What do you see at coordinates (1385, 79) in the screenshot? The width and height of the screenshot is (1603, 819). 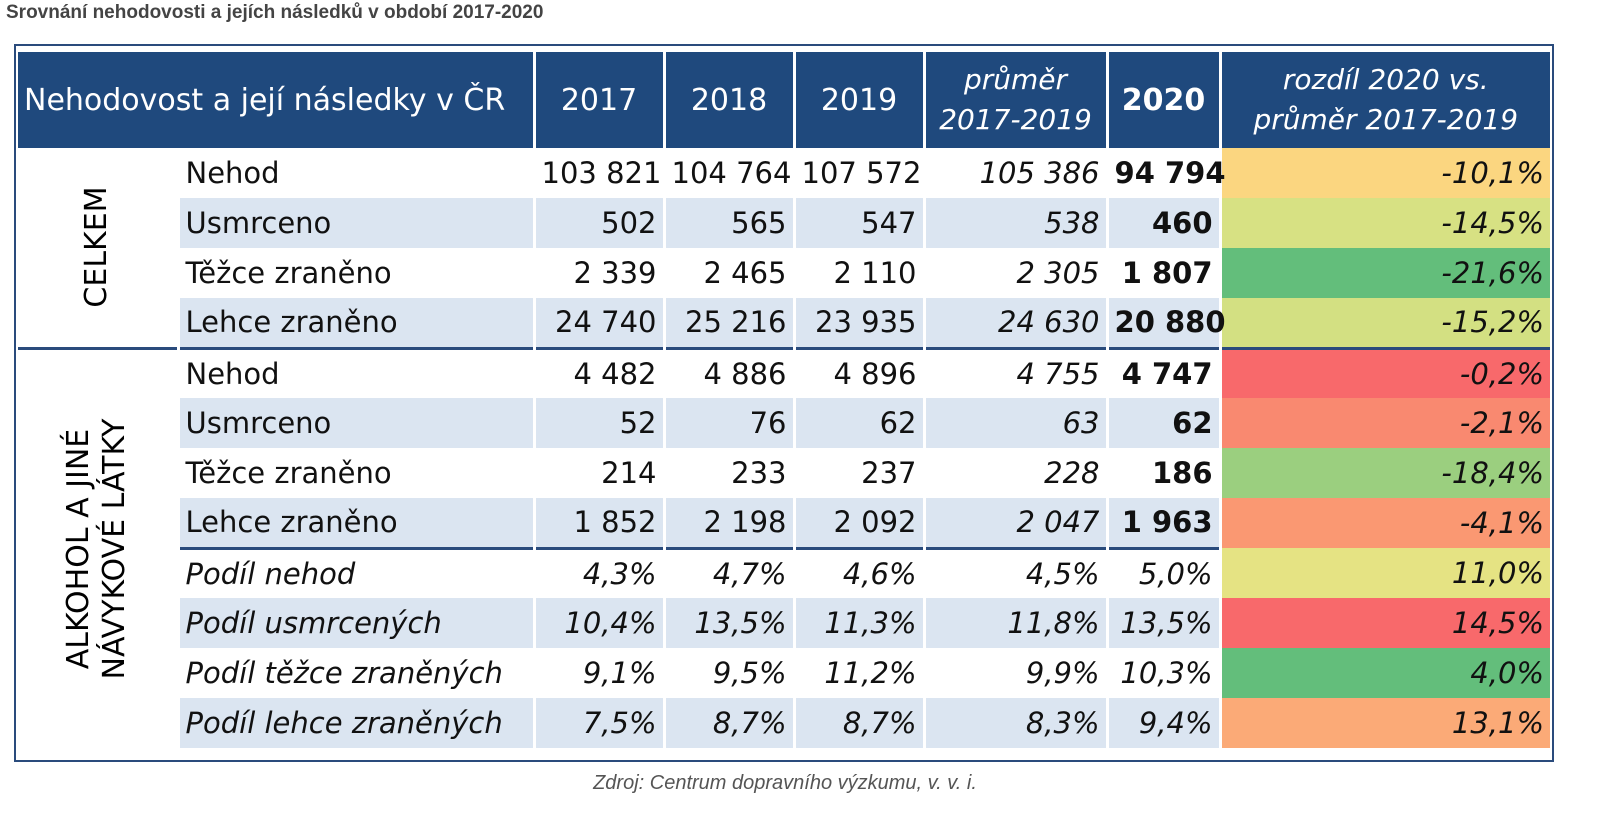 I see `header-difference-line1: rozdíl 2020 vs.` at bounding box center [1385, 79].